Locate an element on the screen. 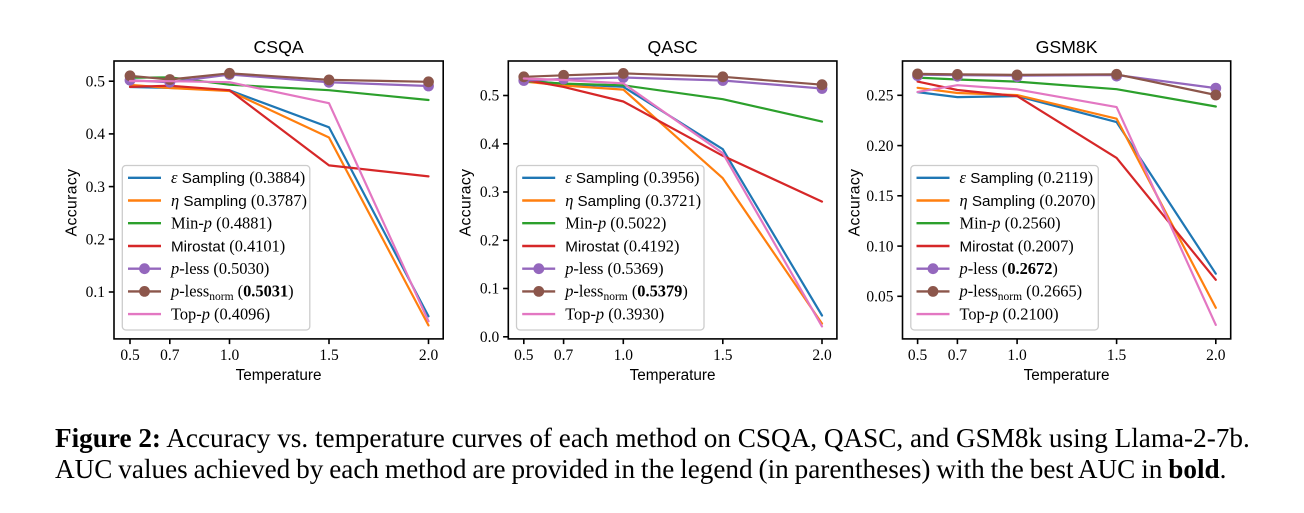 Image resolution: width=1304 pixels, height=513 pixels. svg-text: Top-p (0.3930) is located at coordinates (614, 313).